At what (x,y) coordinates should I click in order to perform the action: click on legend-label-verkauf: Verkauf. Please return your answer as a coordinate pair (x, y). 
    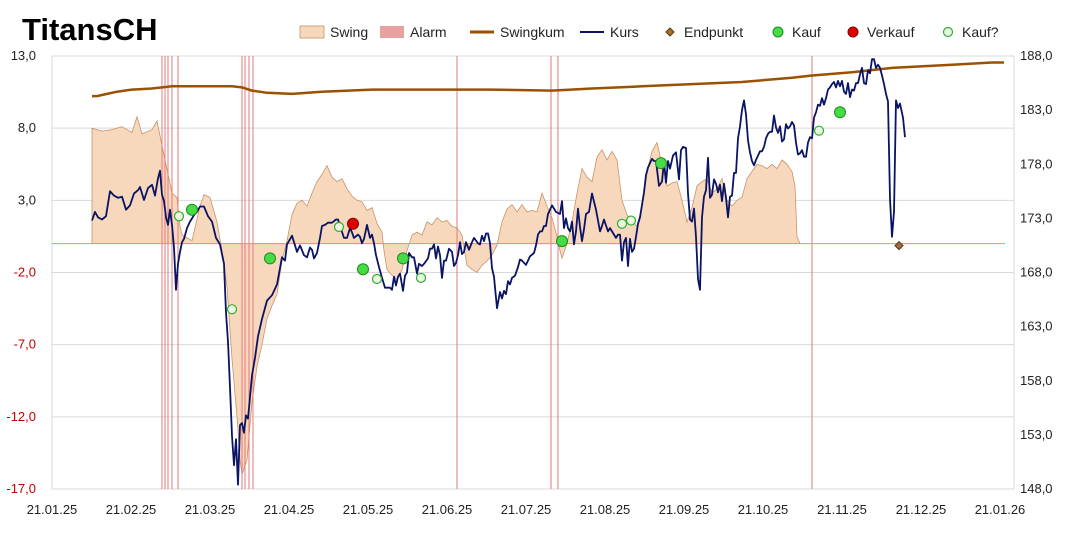
    Looking at the image, I should click on (891, 32).